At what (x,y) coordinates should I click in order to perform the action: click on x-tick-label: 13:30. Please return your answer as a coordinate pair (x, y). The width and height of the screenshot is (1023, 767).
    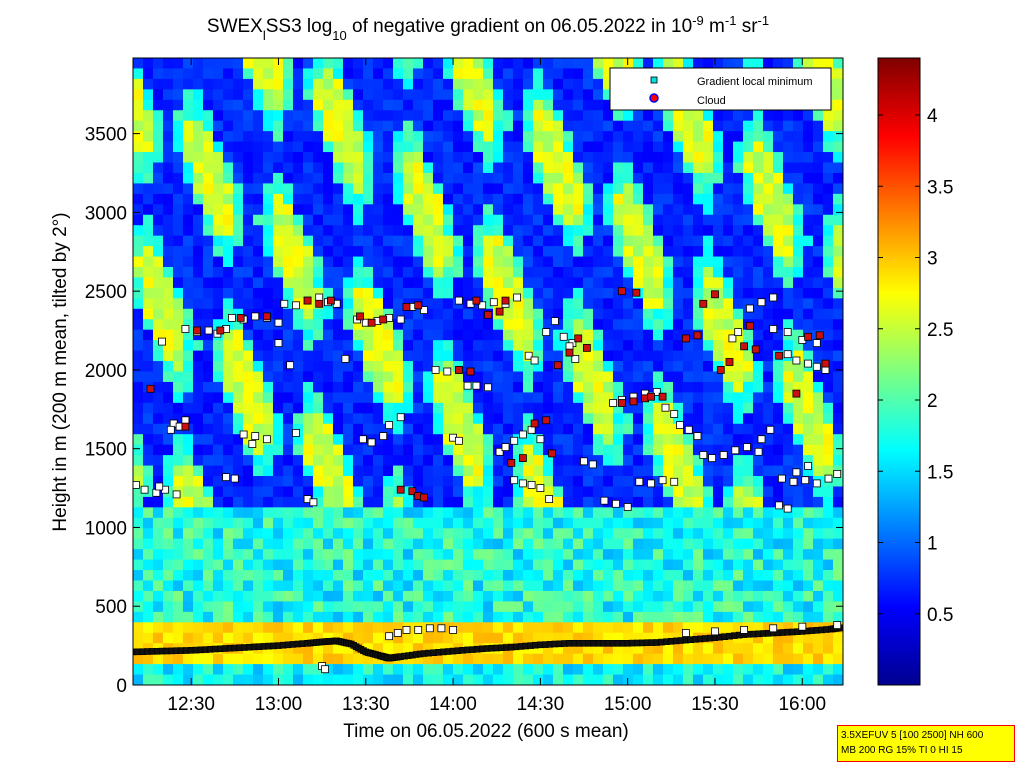
    Looking at the image, I should click on (366, 704).